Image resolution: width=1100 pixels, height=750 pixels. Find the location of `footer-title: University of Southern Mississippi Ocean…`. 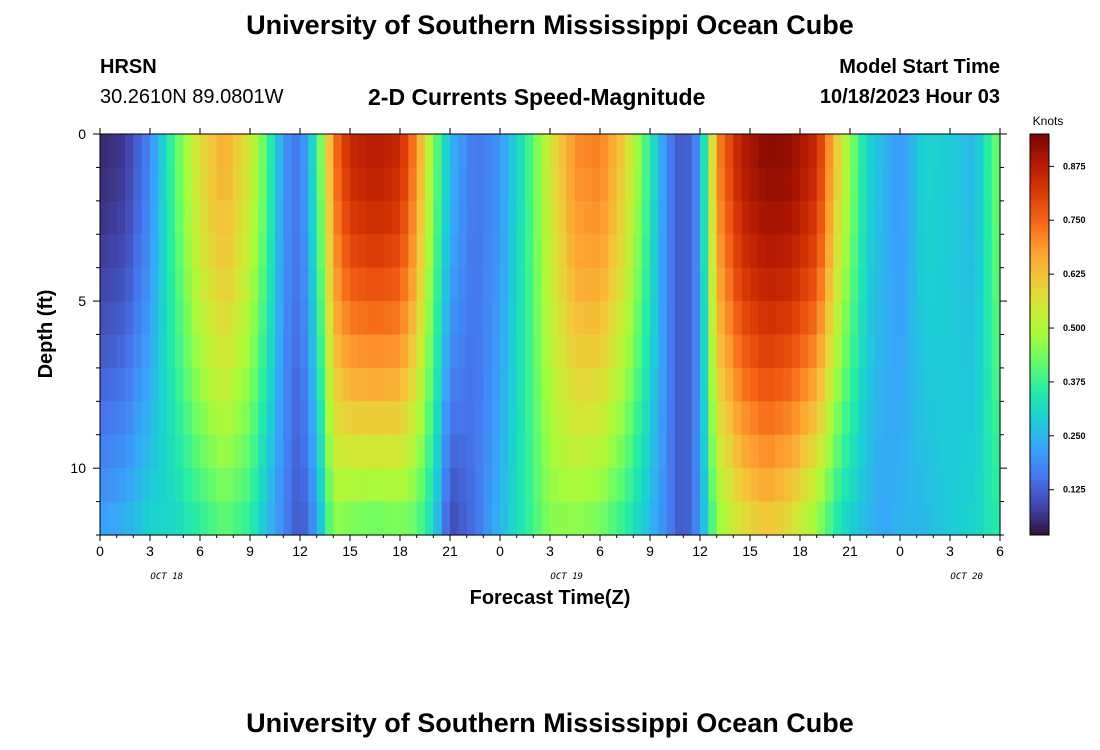

footer-title: University of Southern Mississippi Ocean… is located at coordinates (550, 723).